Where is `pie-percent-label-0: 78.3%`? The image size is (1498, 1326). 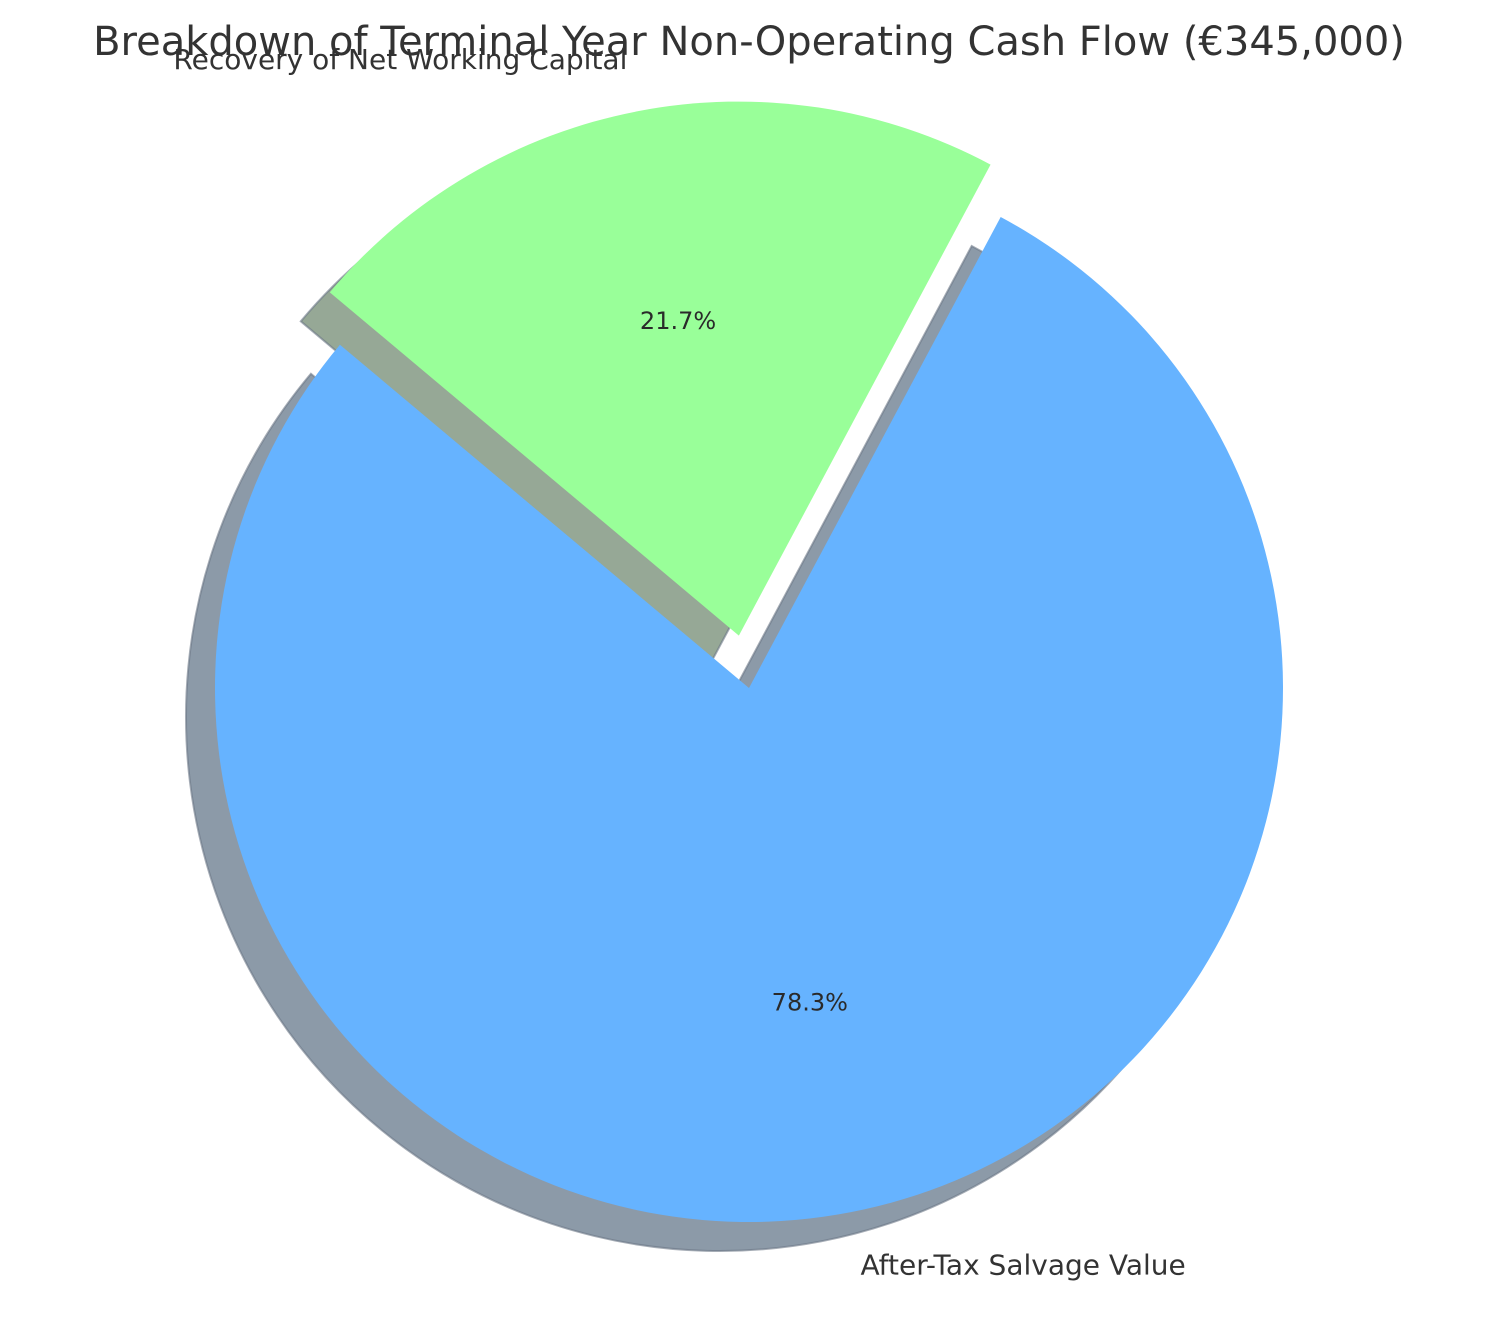 pie-percent-label-0: 78.3% is located at coordinates (810, 1003).